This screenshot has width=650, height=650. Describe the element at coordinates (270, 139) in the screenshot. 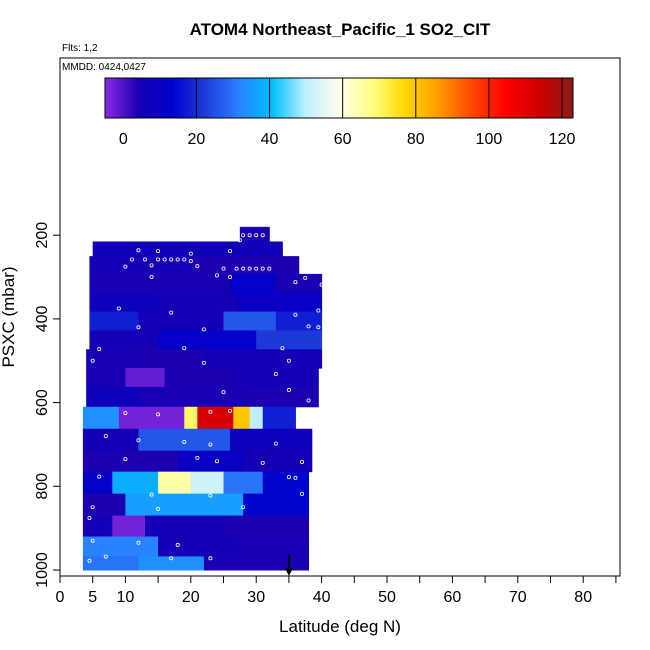

I see `colorbar-tick-label: 40` at that location.